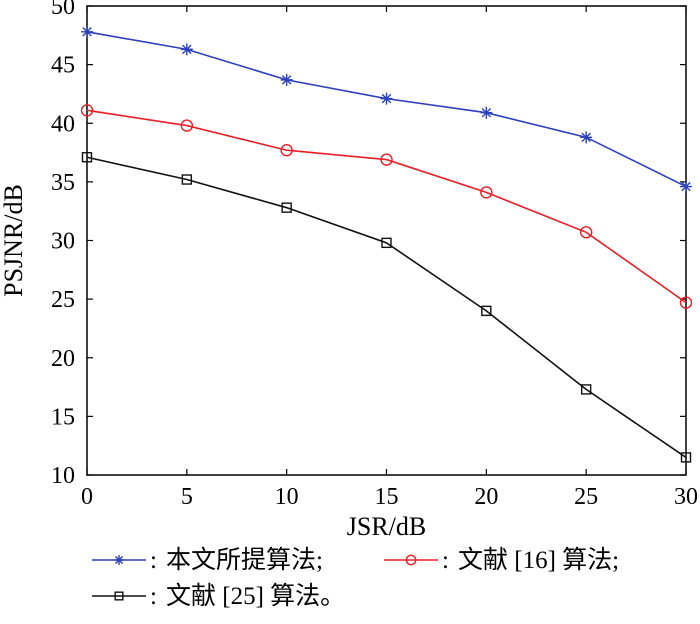 This screenshot has width=700, height=624. Describe the element at coordinates (119, 560) in the screenshot. I see `legend-marker-asterisk` at that location.